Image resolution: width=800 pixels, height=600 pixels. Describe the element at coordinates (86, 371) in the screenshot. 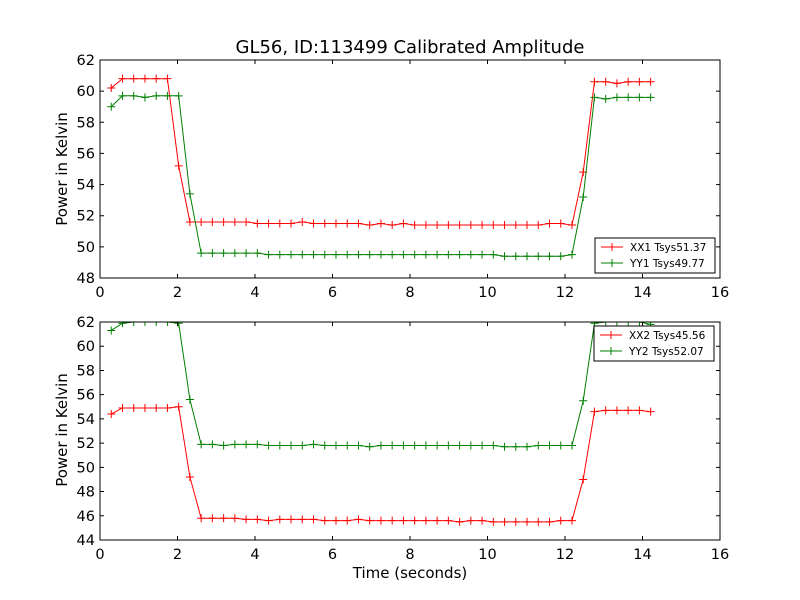

I see `y-tick-label: 58` at that location.